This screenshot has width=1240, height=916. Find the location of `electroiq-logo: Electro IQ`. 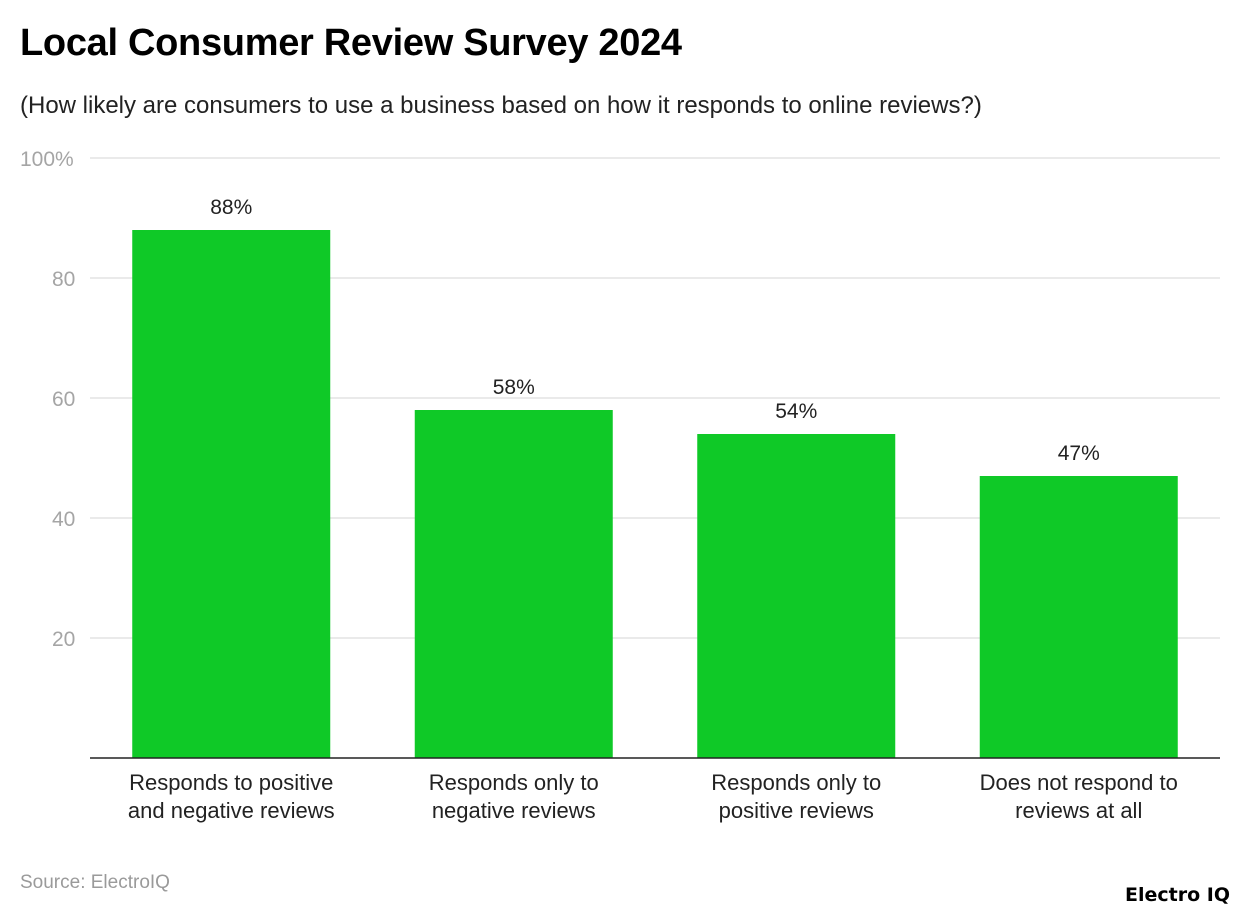

electroiq-logo: Electro IQ is located at coordinates (1177, 895).